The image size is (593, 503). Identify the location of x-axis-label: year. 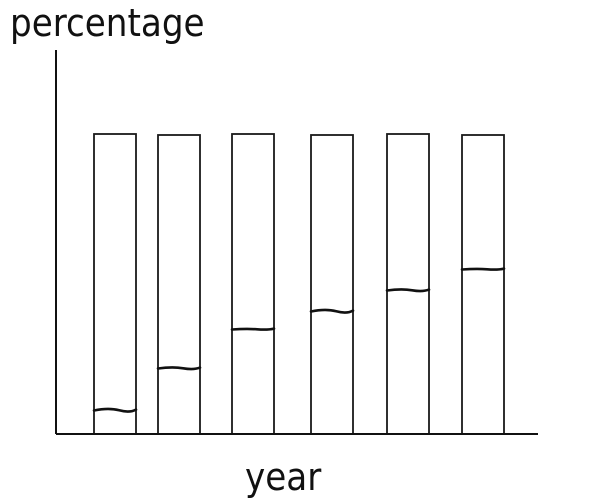
(283, 477).